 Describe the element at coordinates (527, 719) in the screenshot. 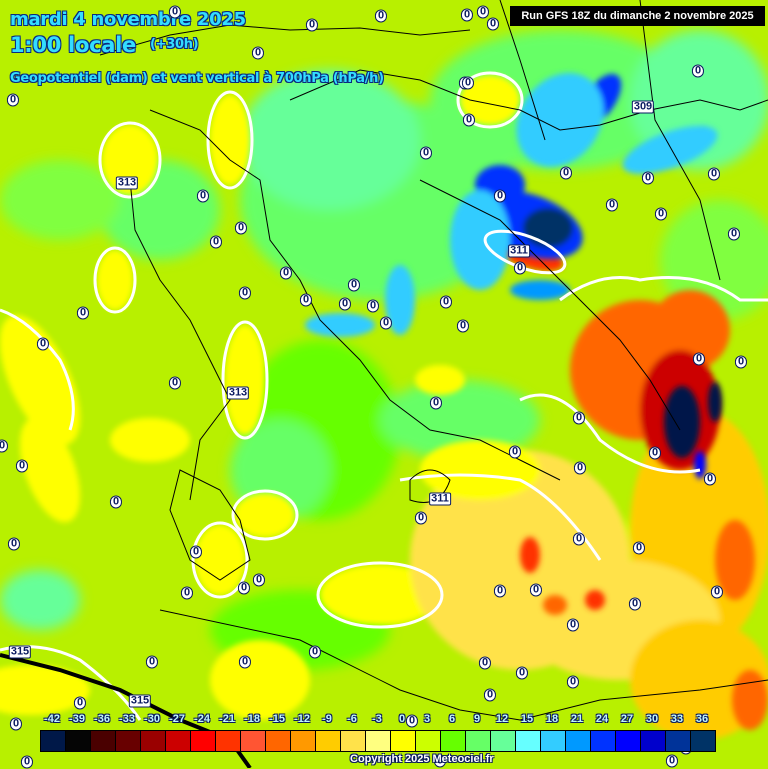

I see `colorbar-tick-label: 15` at that location.